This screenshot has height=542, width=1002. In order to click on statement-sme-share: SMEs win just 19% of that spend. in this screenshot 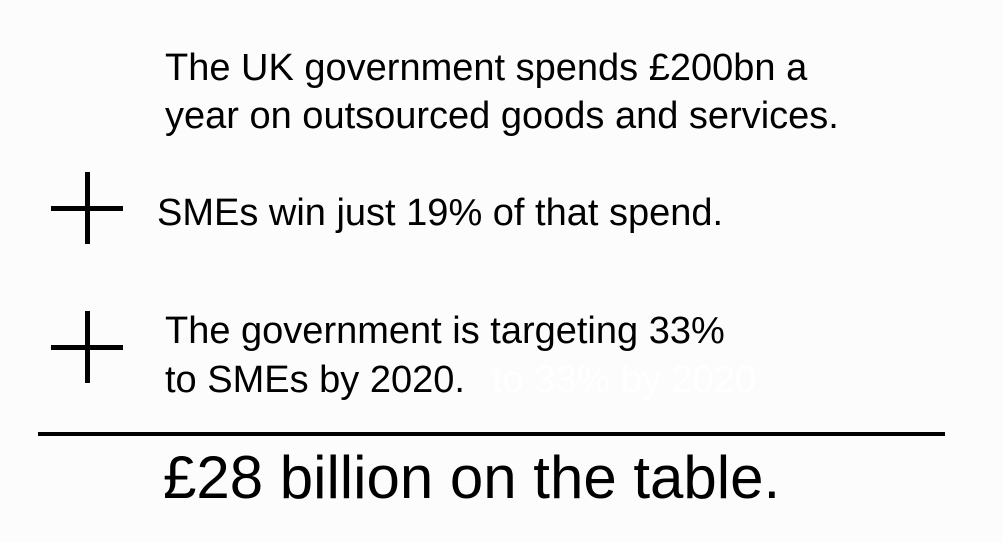, I will do `click(440, 213)`.